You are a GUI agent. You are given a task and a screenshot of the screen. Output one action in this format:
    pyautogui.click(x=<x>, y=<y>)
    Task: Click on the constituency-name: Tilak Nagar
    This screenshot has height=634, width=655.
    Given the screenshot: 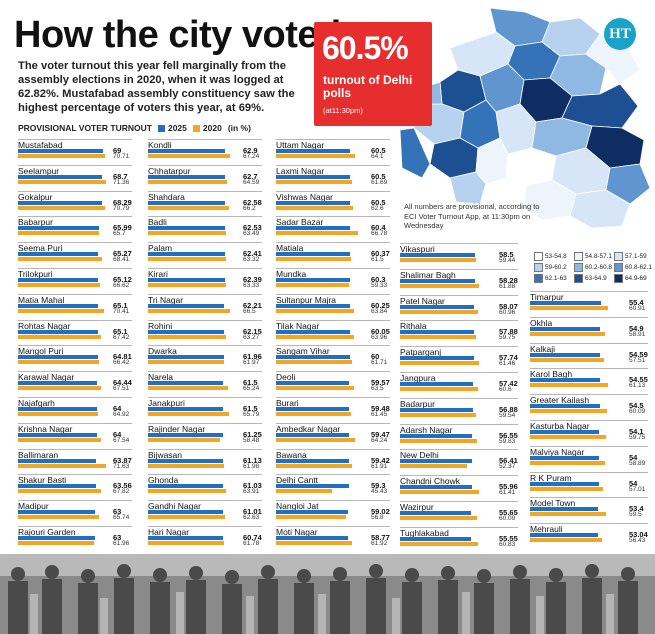 What is the action you would take?
    pyautogui.click(x=298, y=325)
    